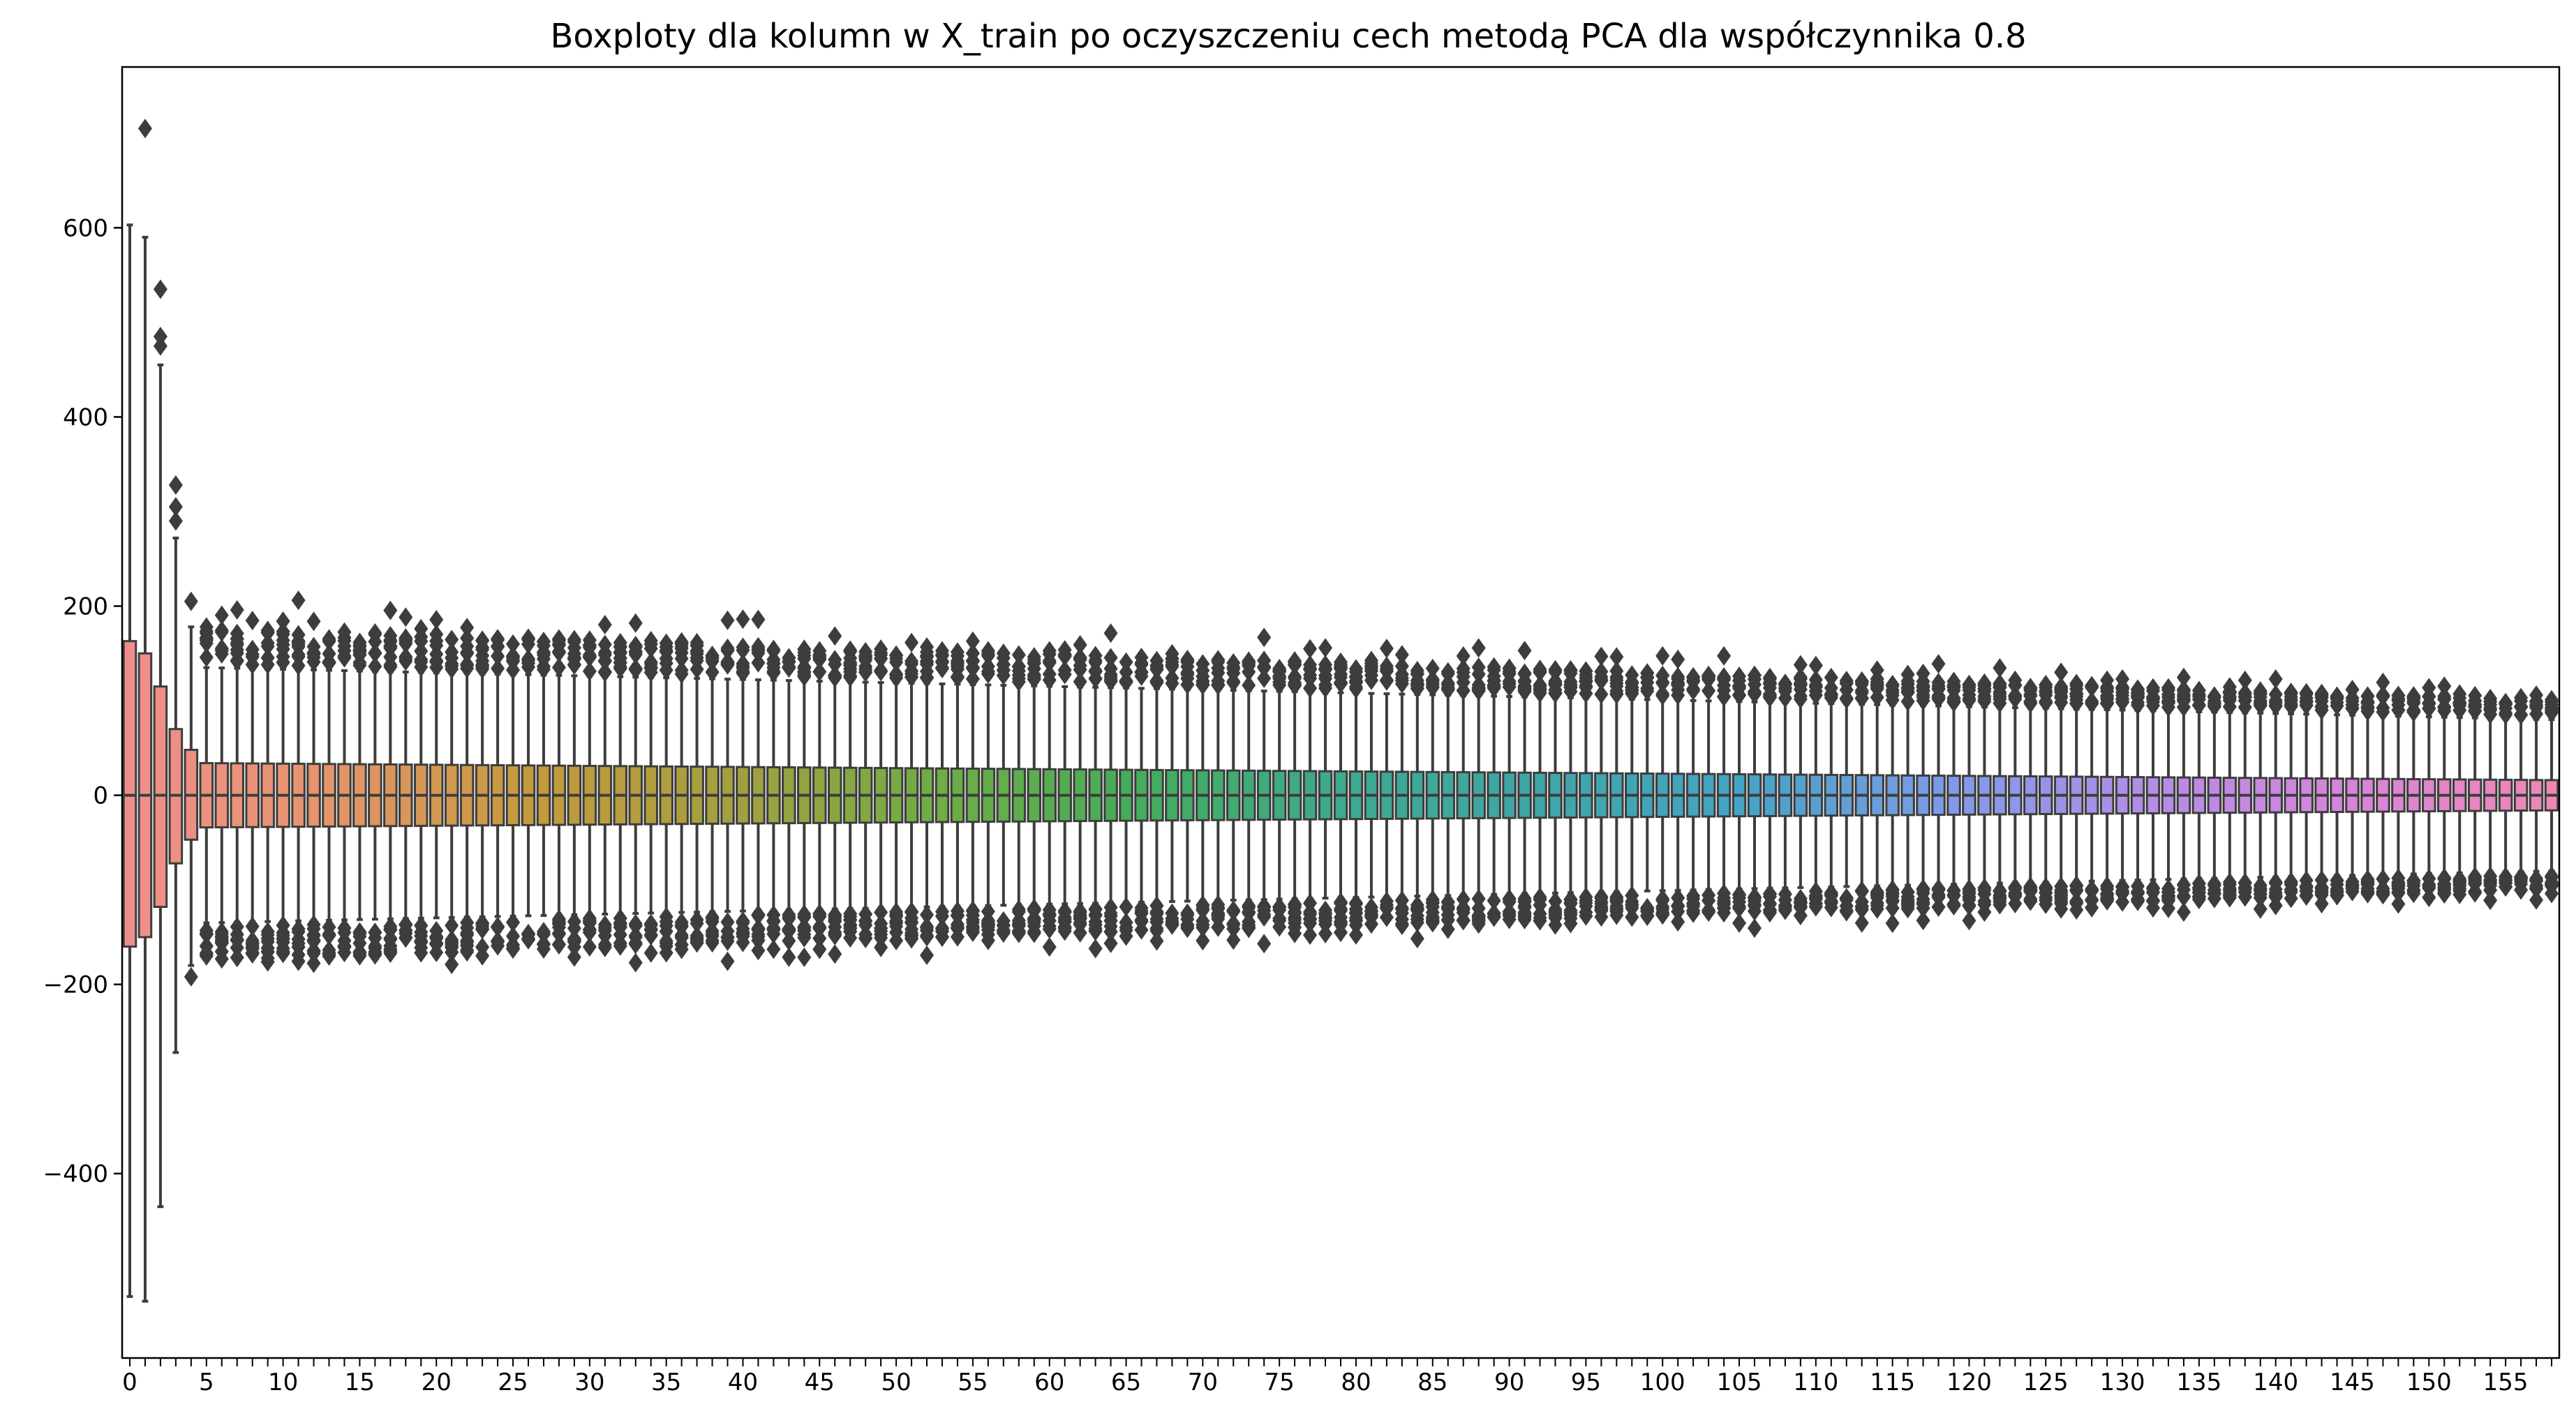  What do you see at coordinates (2429, 1382) in the screenshot?
I see `x-tick-label: 150` at bounding box center [2429, 1382].